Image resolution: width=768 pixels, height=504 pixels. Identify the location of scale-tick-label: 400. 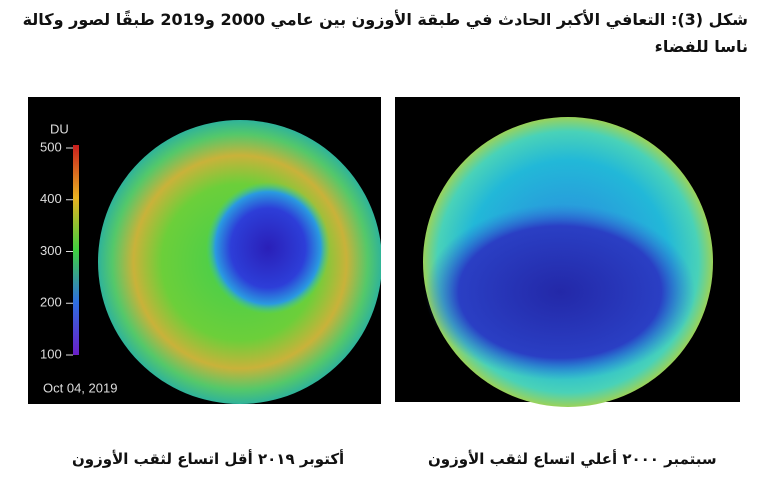
(51, 198).